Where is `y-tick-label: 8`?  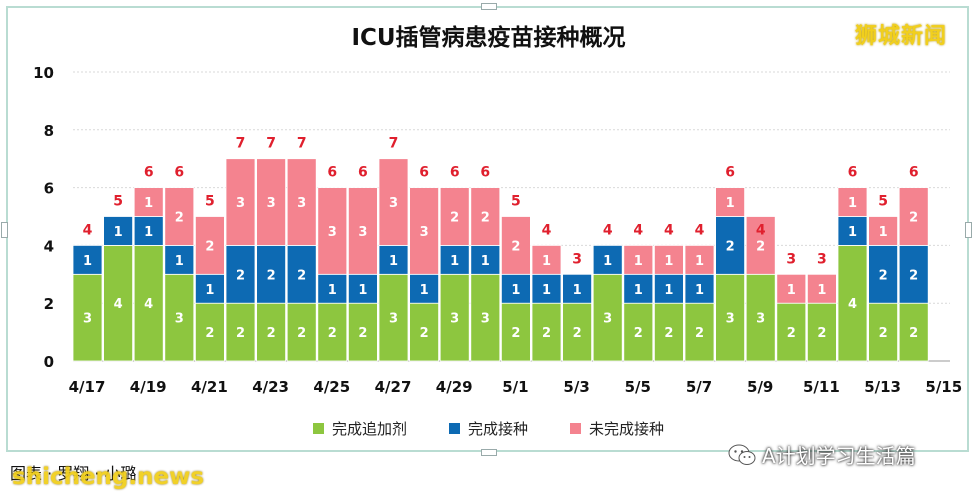 y-tick-label: 8 is located at coordinates (49, 131).